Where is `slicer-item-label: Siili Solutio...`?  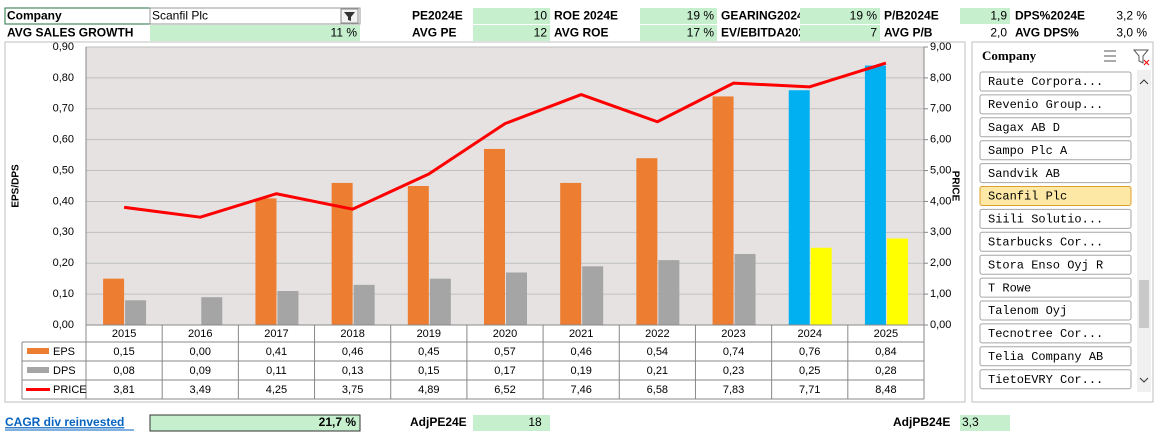
slicer-item-label: Siili Solutio... is located at coordinates (1045, 220).